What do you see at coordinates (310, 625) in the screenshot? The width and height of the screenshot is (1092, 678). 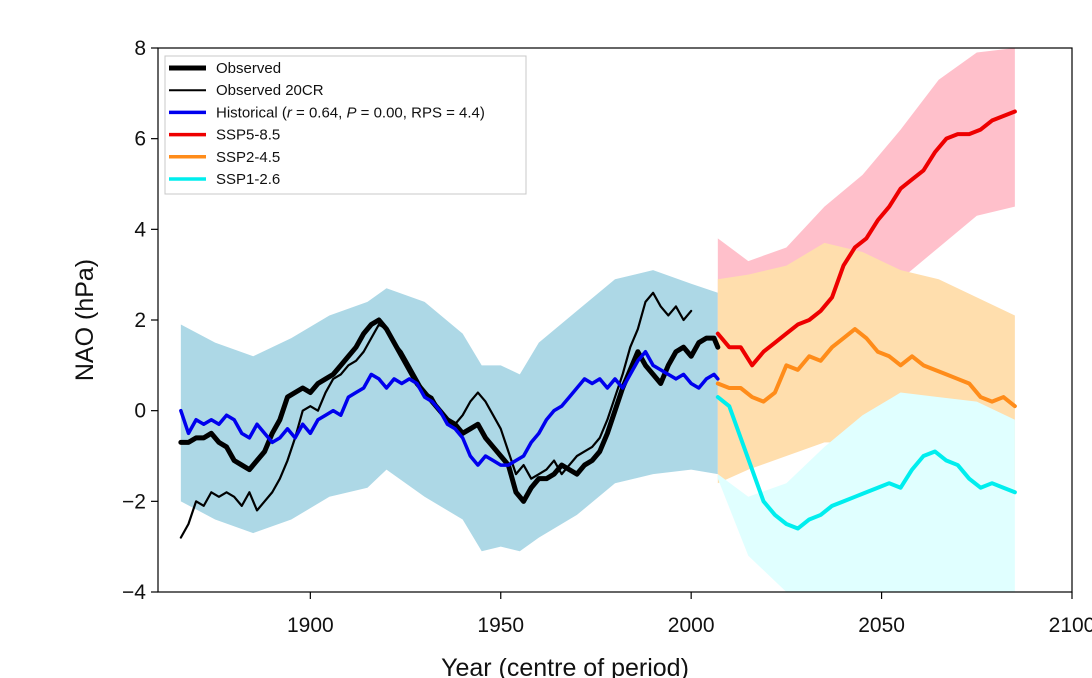 I see `x-tick-label: 1900` at bounding box center [310, 625].